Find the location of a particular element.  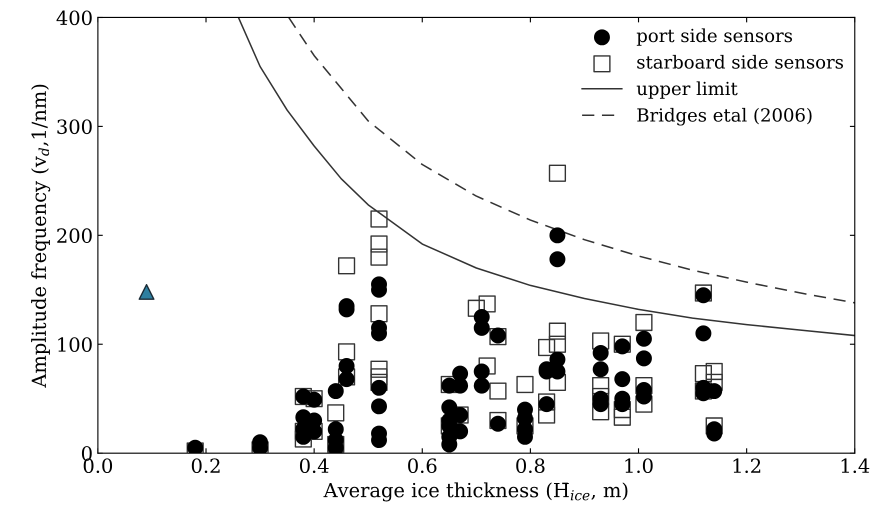

x-axis-title: Average ice thickness (H̄$_{ice}$, m) is located at coordinates (475, 492).